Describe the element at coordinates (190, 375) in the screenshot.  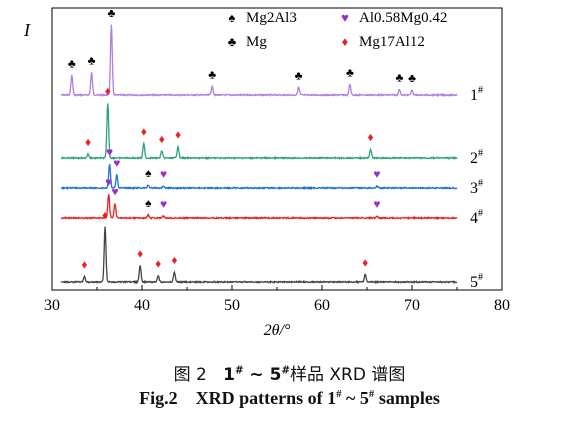
I see `caption-zh-prefix: 图 2` at that location.